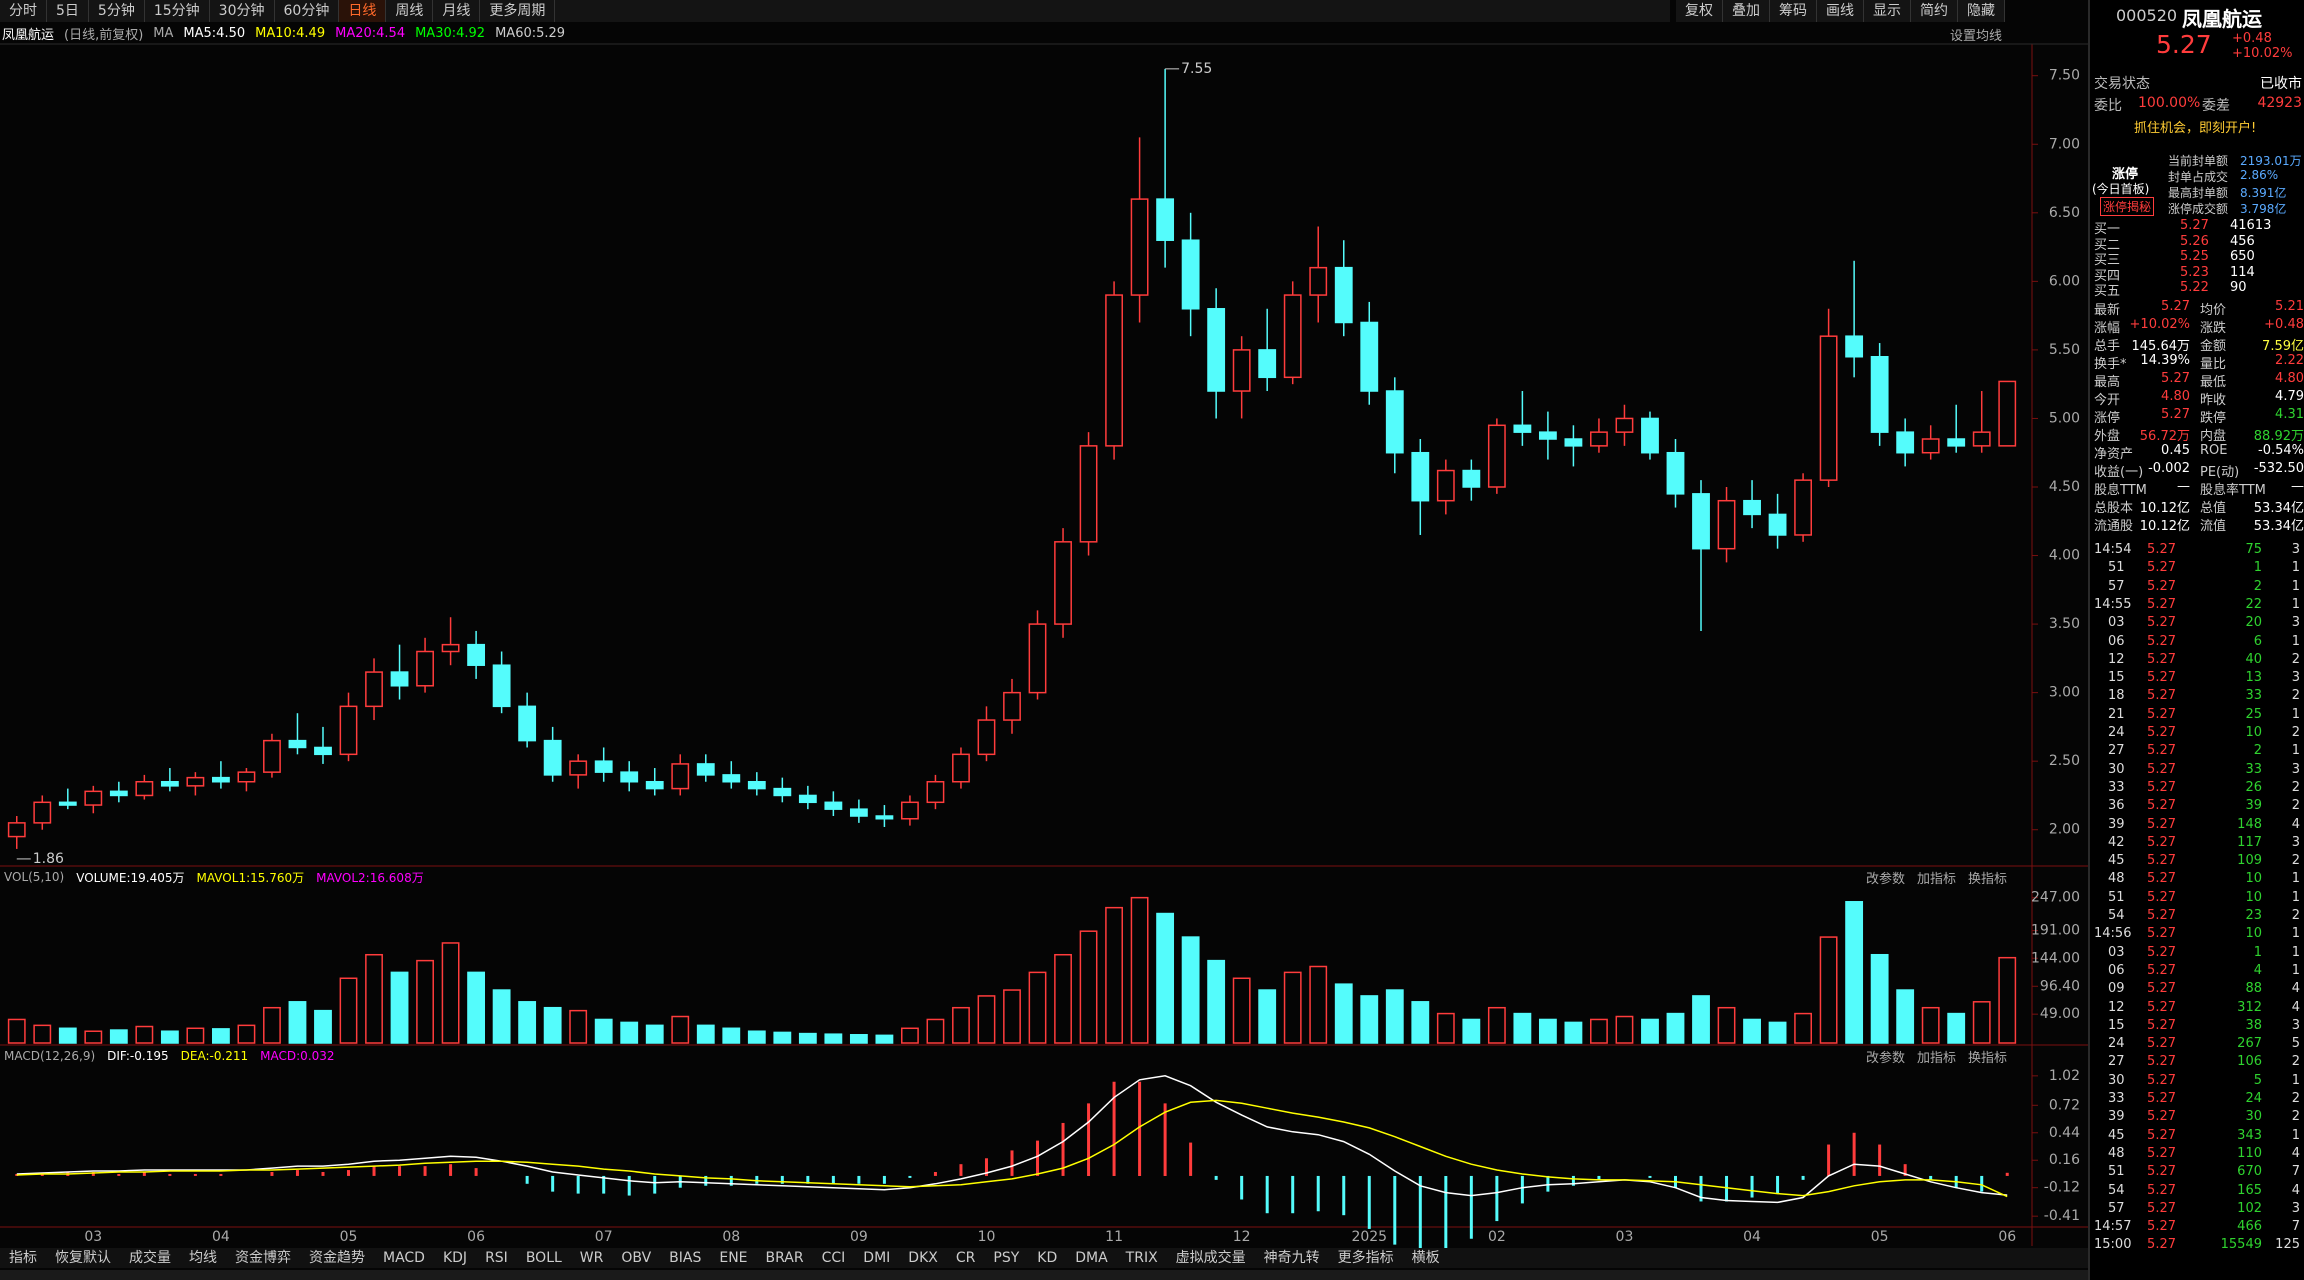 The image size is (2304, 1280). Describe the element at coordinates (2064, 213) in the screenshot. I see `y-tick-label: 6.50` at that location.